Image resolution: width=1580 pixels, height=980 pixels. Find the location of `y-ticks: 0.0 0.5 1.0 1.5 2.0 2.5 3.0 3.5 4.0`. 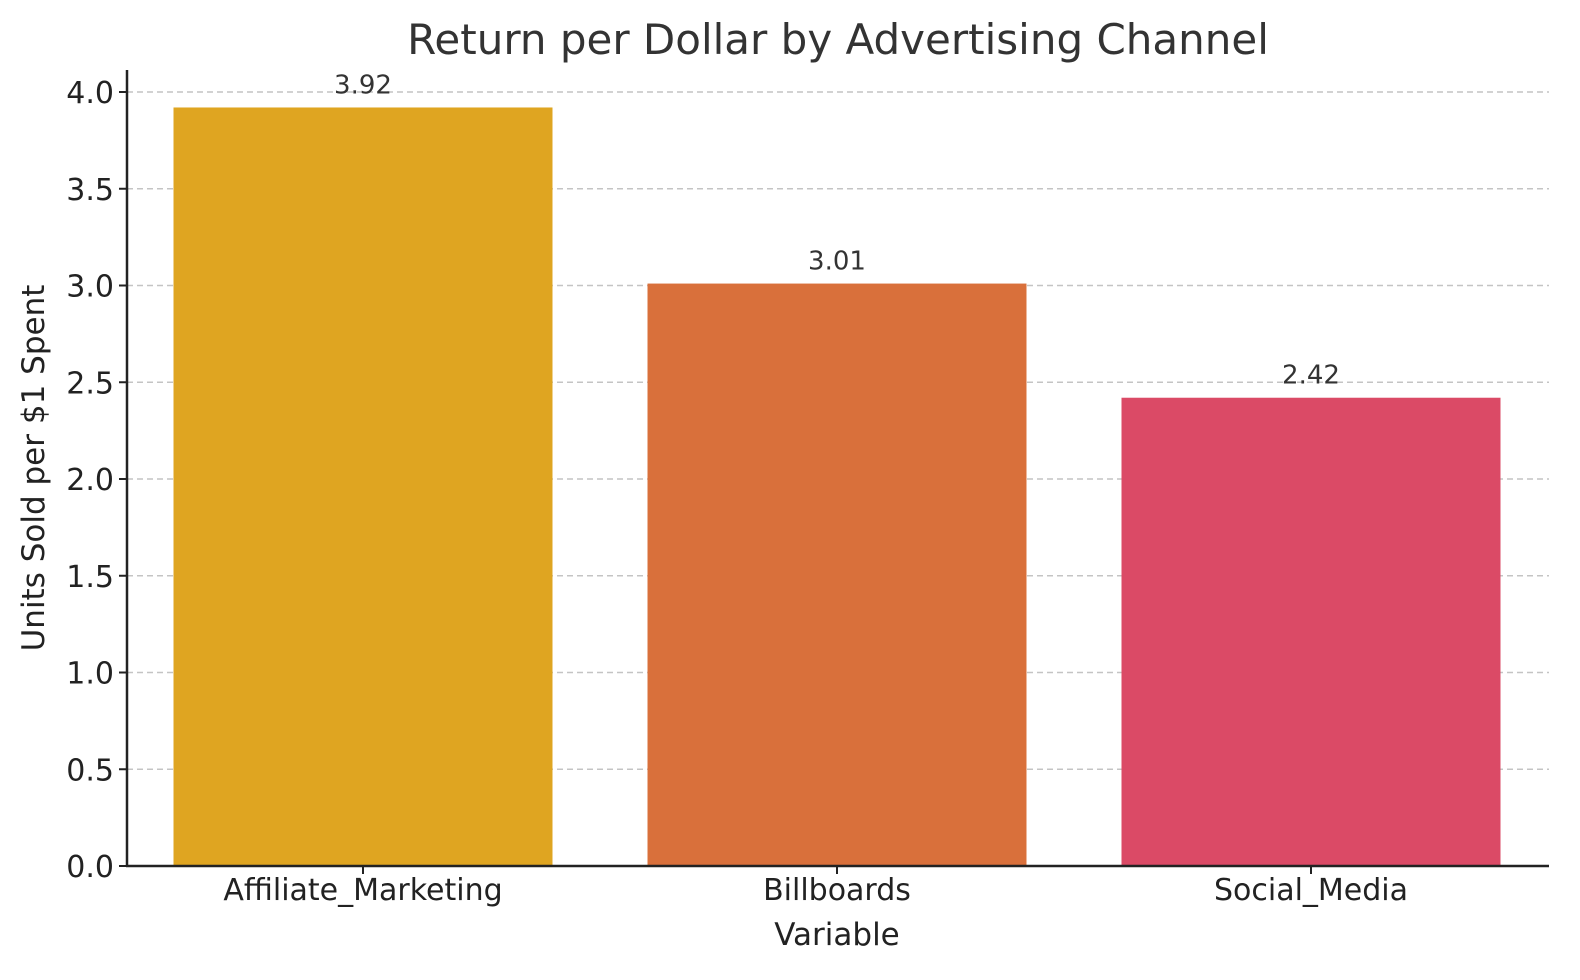

y-ticks: 0.0 0.5 1.0 1.5 2.0 2.5 3.0 3.5 4.0 is located at coordinates (96, 480).